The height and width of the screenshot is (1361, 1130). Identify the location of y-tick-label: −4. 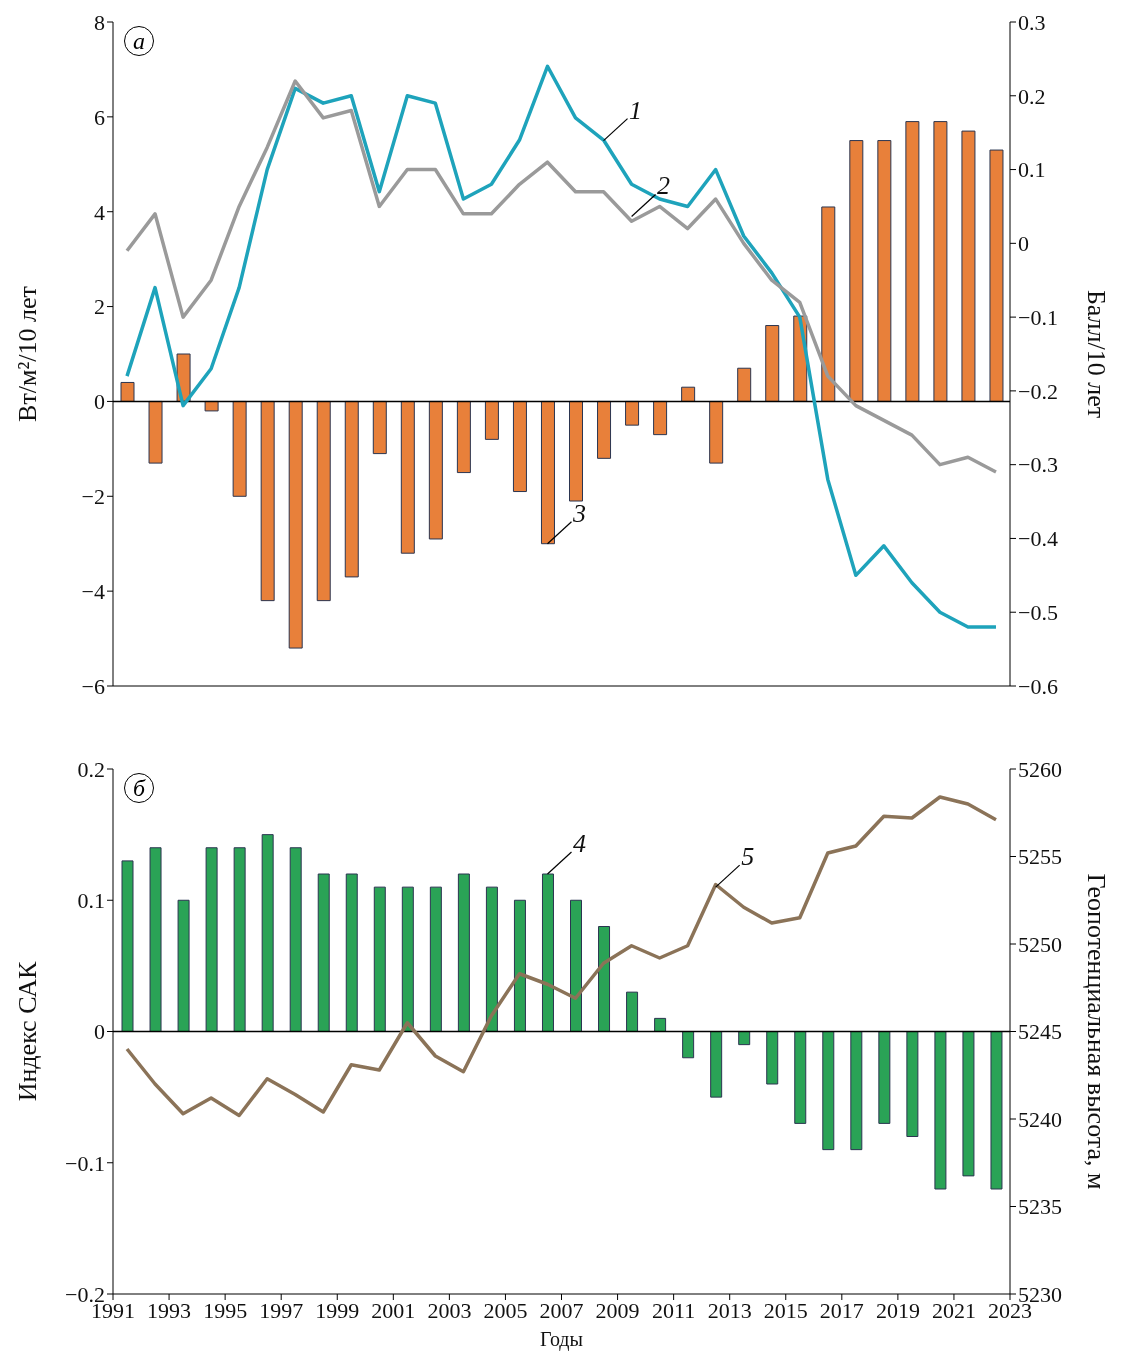
(93, 591).